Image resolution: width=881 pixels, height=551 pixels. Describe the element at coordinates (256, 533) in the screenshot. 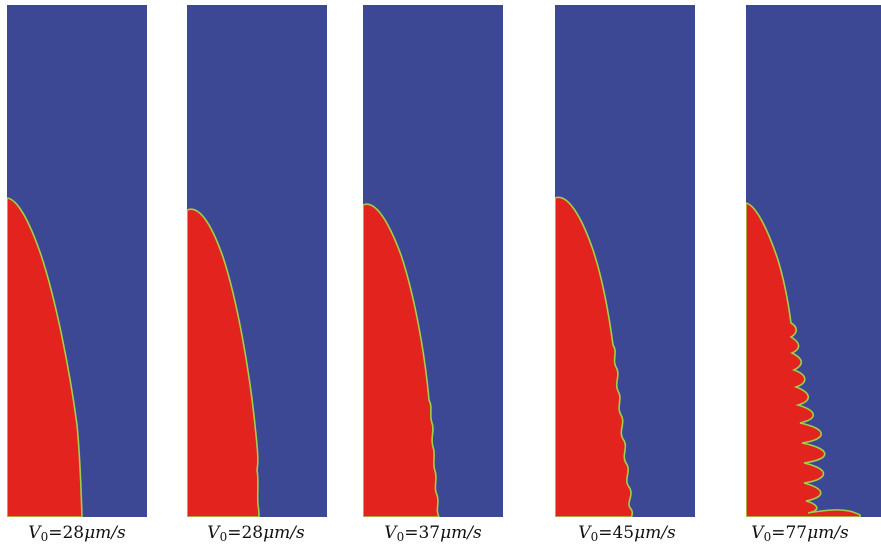

I see `velocity-label-2: V0=28μm/s` at that location.